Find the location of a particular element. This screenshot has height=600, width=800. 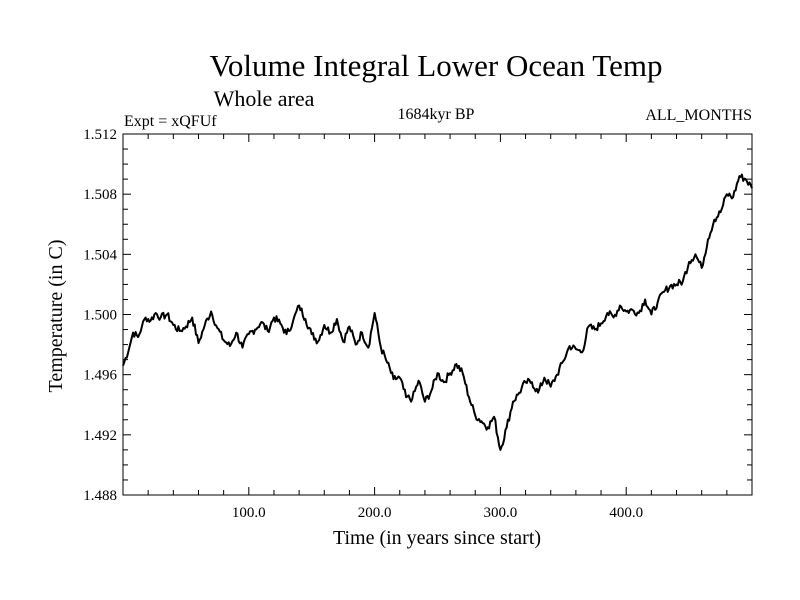

y-tick-label: 1.512 is located at coordinates (100, 135).